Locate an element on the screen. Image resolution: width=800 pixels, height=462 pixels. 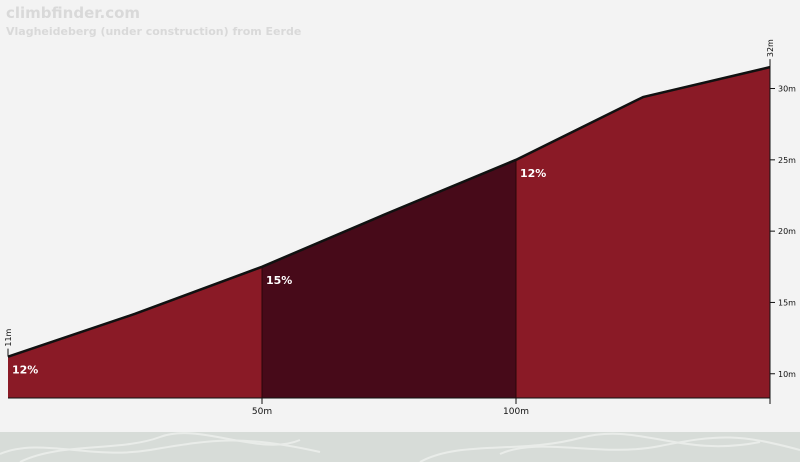
gradient-label-3: 12% is located at coordinates (533, 173).